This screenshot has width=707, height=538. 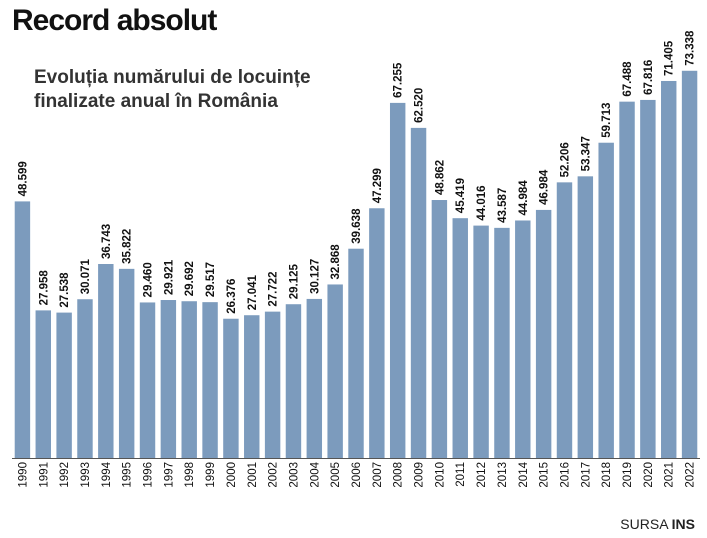 What do you see at coordinates (114, 20) in the screenshot?
I see `chart-title: Record absolut` at bounding box center [114, 20].